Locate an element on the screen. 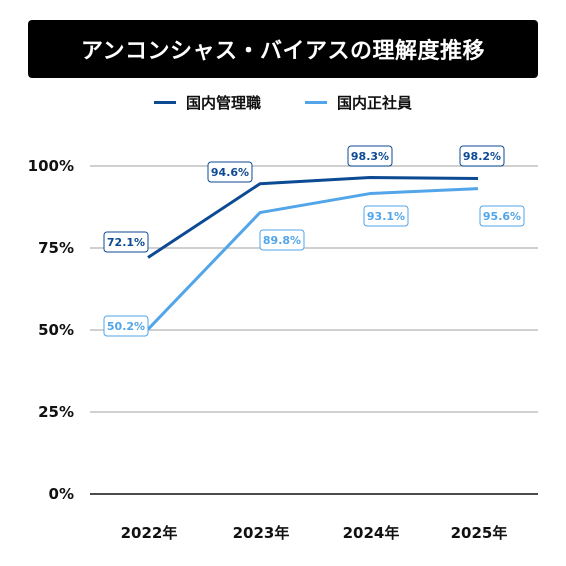 This screenshot has height=566, width=566. data-label-s1-2: 93.1% is located at coordinates (386, 216).